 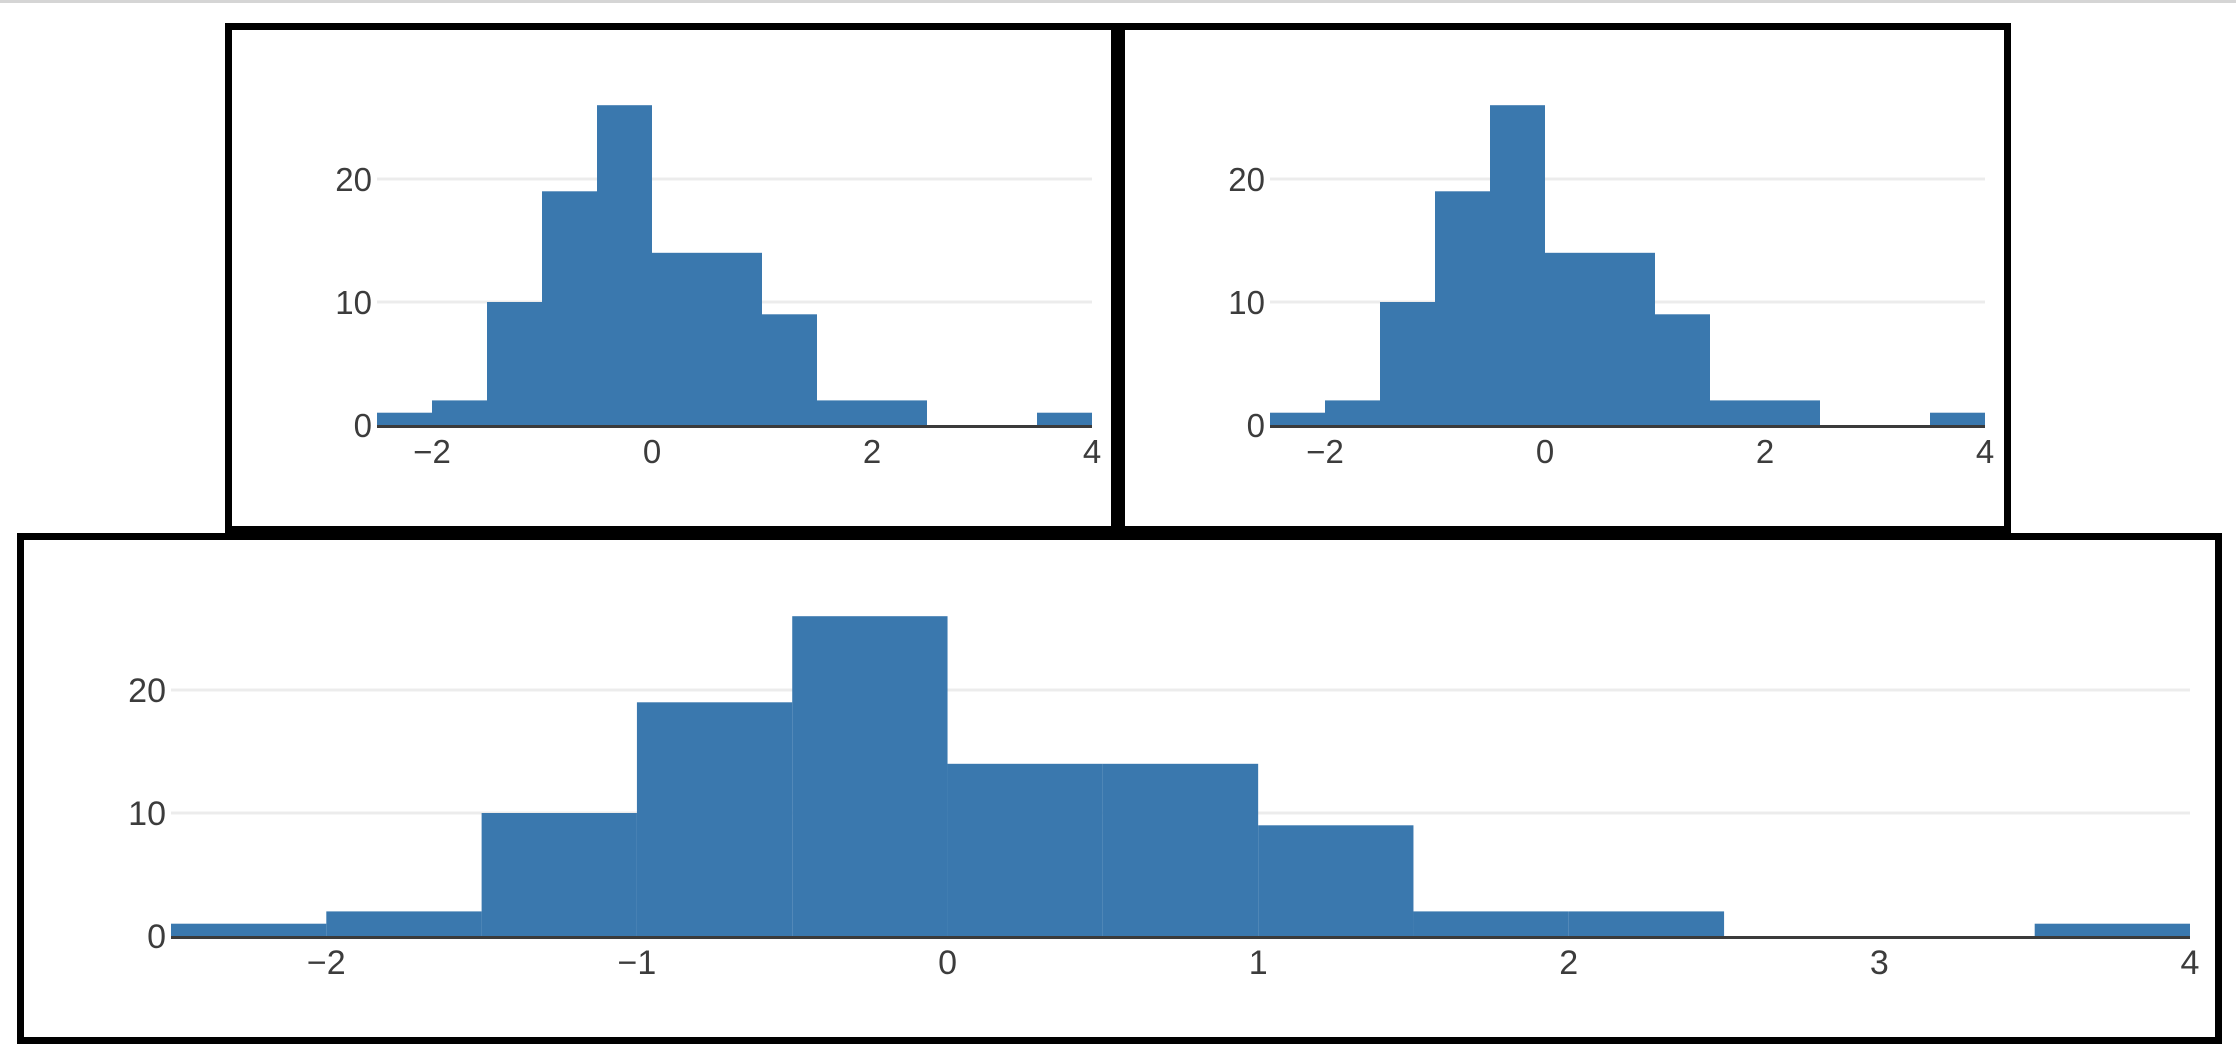 I want to click on page-top-border, so click(x=1118, y=1).